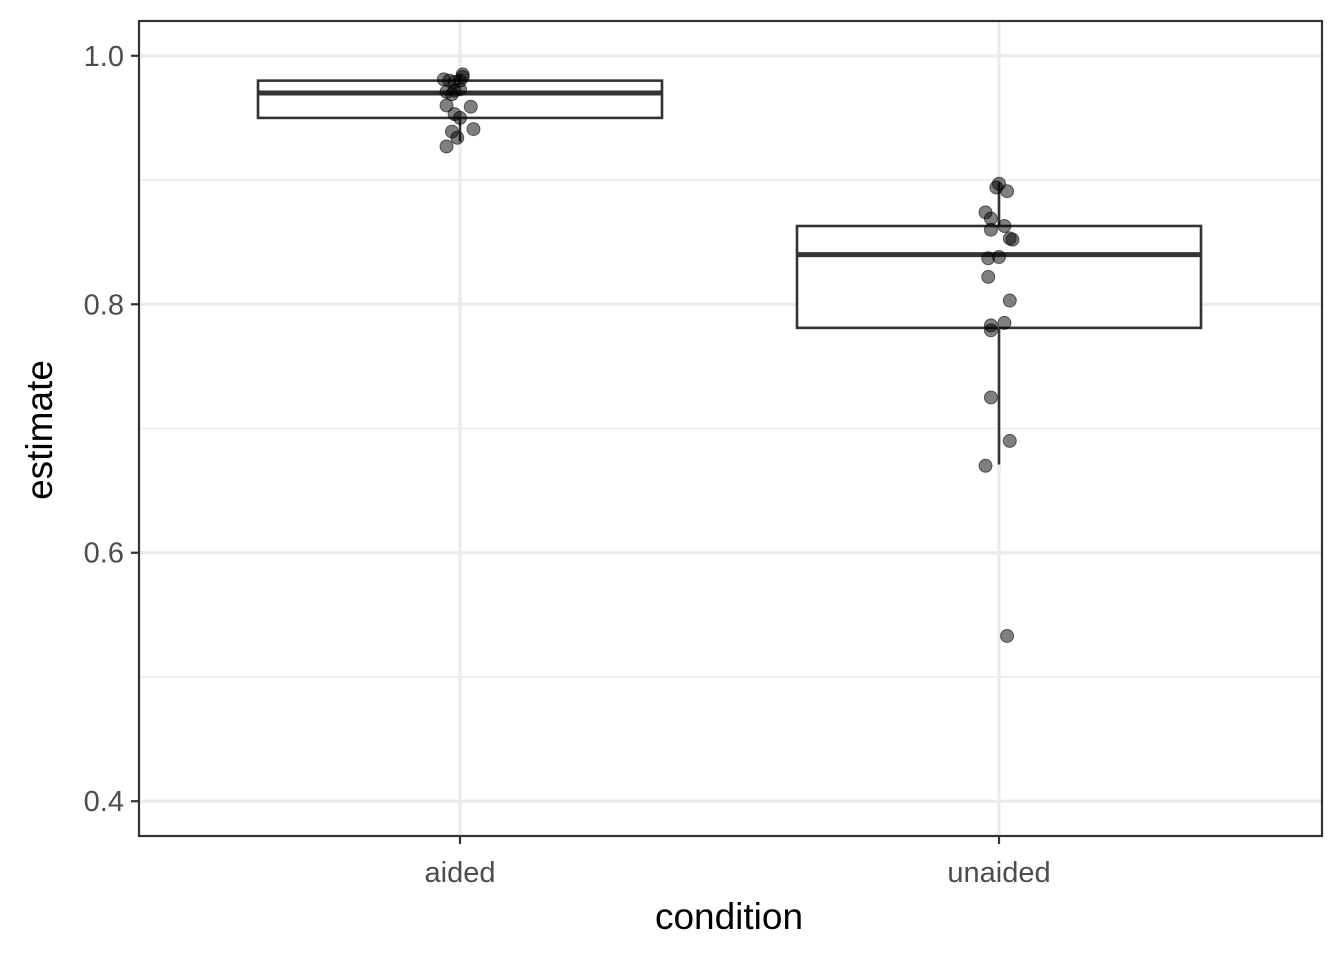 This screenshot has width=1344, height=960. I want to click on box-unaided, so click(999, 277).